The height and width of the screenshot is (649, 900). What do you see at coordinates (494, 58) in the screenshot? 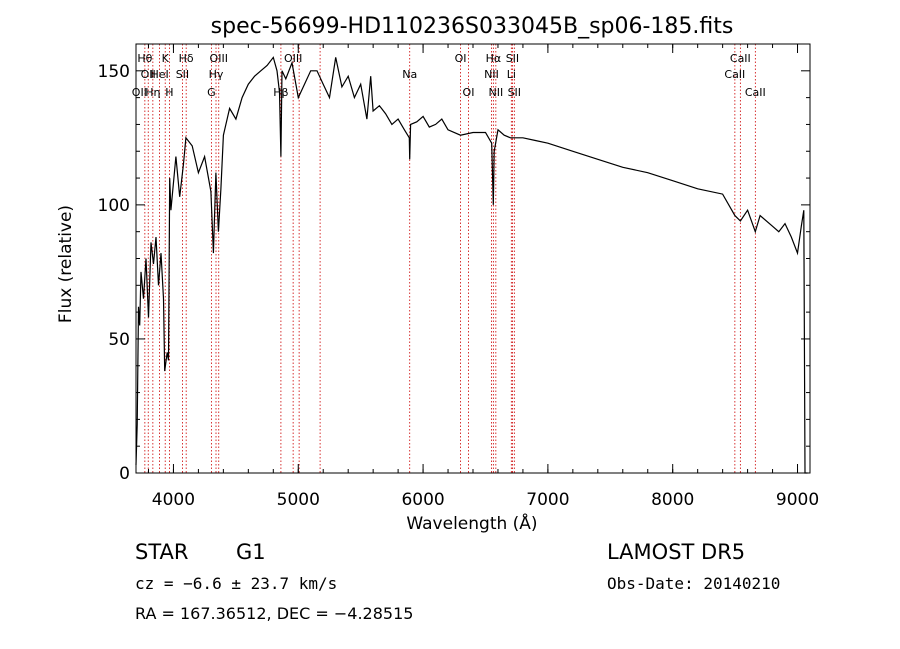
I see `line-label: Hα` at bounding box center [494, 58].